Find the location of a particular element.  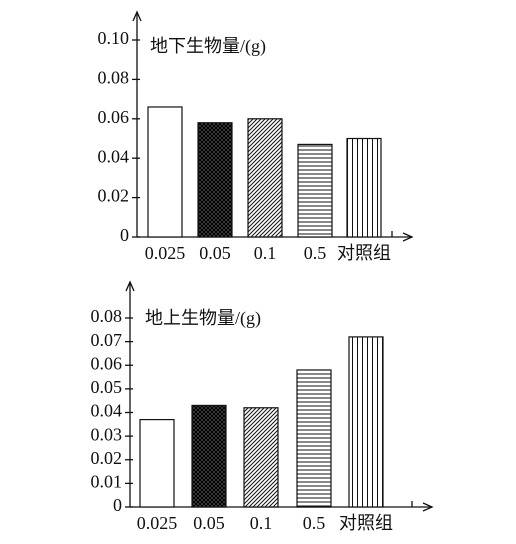

y-tick-label: 0.03 is located at coordinates (107, 434).